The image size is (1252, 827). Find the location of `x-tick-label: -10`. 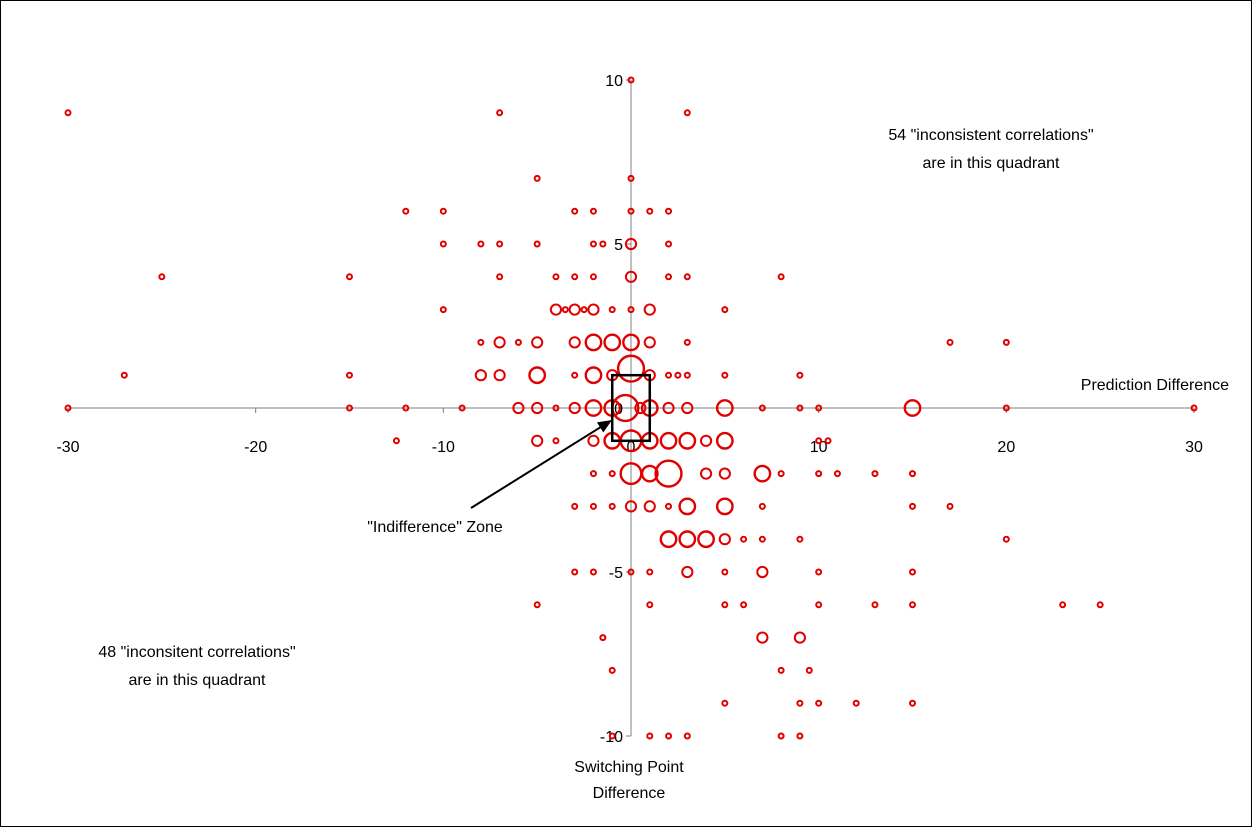

x-tick-label: -10 is located at coordinates (443, 447).